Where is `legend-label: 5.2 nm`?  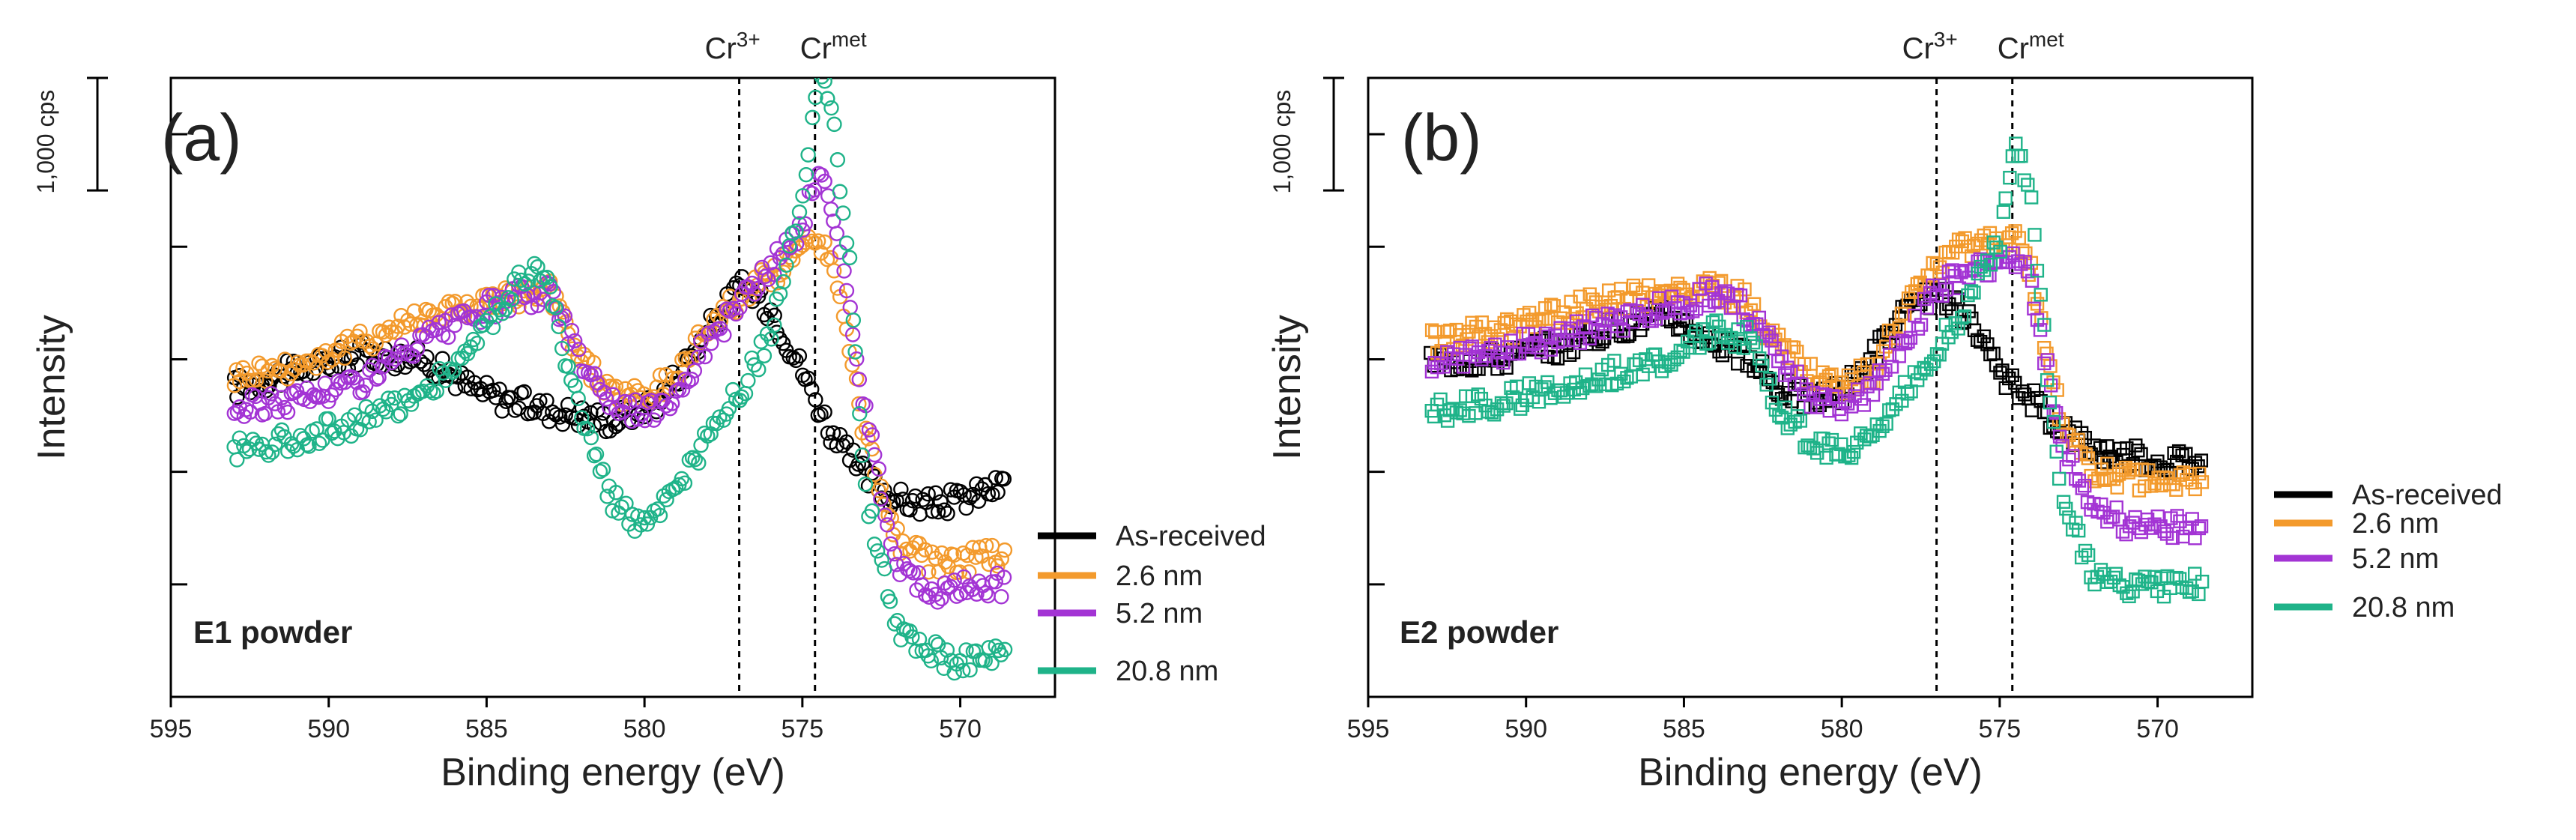
legend-label: 5.2 nm is located at coordinates (1159, 613).